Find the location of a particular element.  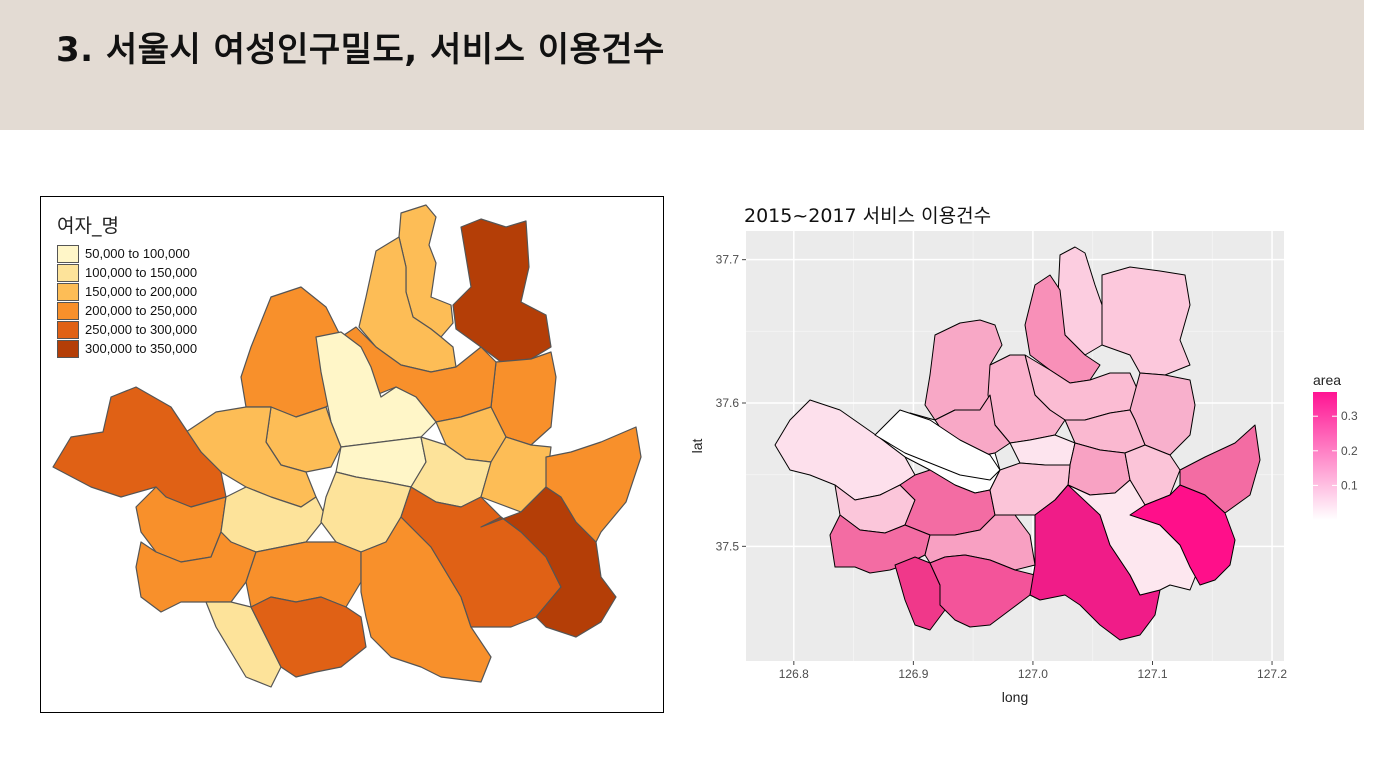

x-tick-label: 126.8 is located at coordinates (794, 674).